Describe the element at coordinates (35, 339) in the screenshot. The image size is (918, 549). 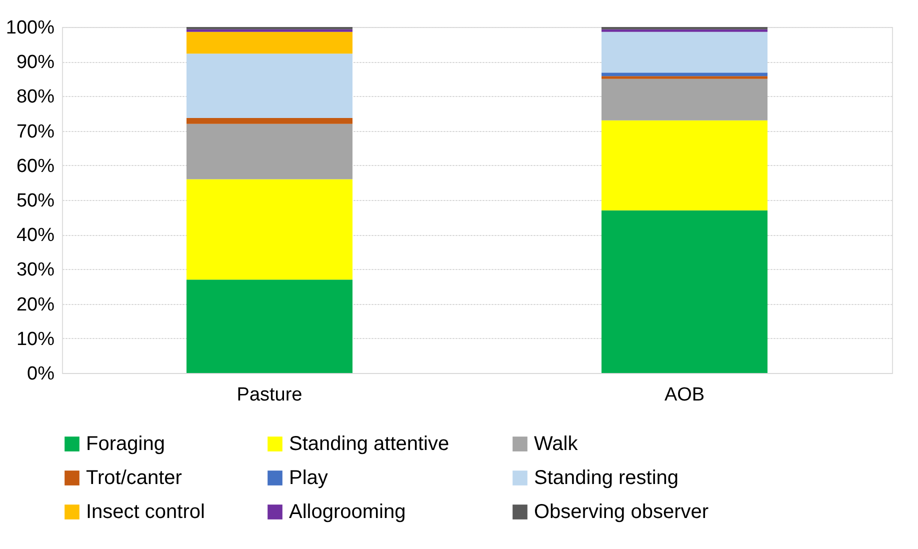
I see `y-tick-label: 10%` at that location.